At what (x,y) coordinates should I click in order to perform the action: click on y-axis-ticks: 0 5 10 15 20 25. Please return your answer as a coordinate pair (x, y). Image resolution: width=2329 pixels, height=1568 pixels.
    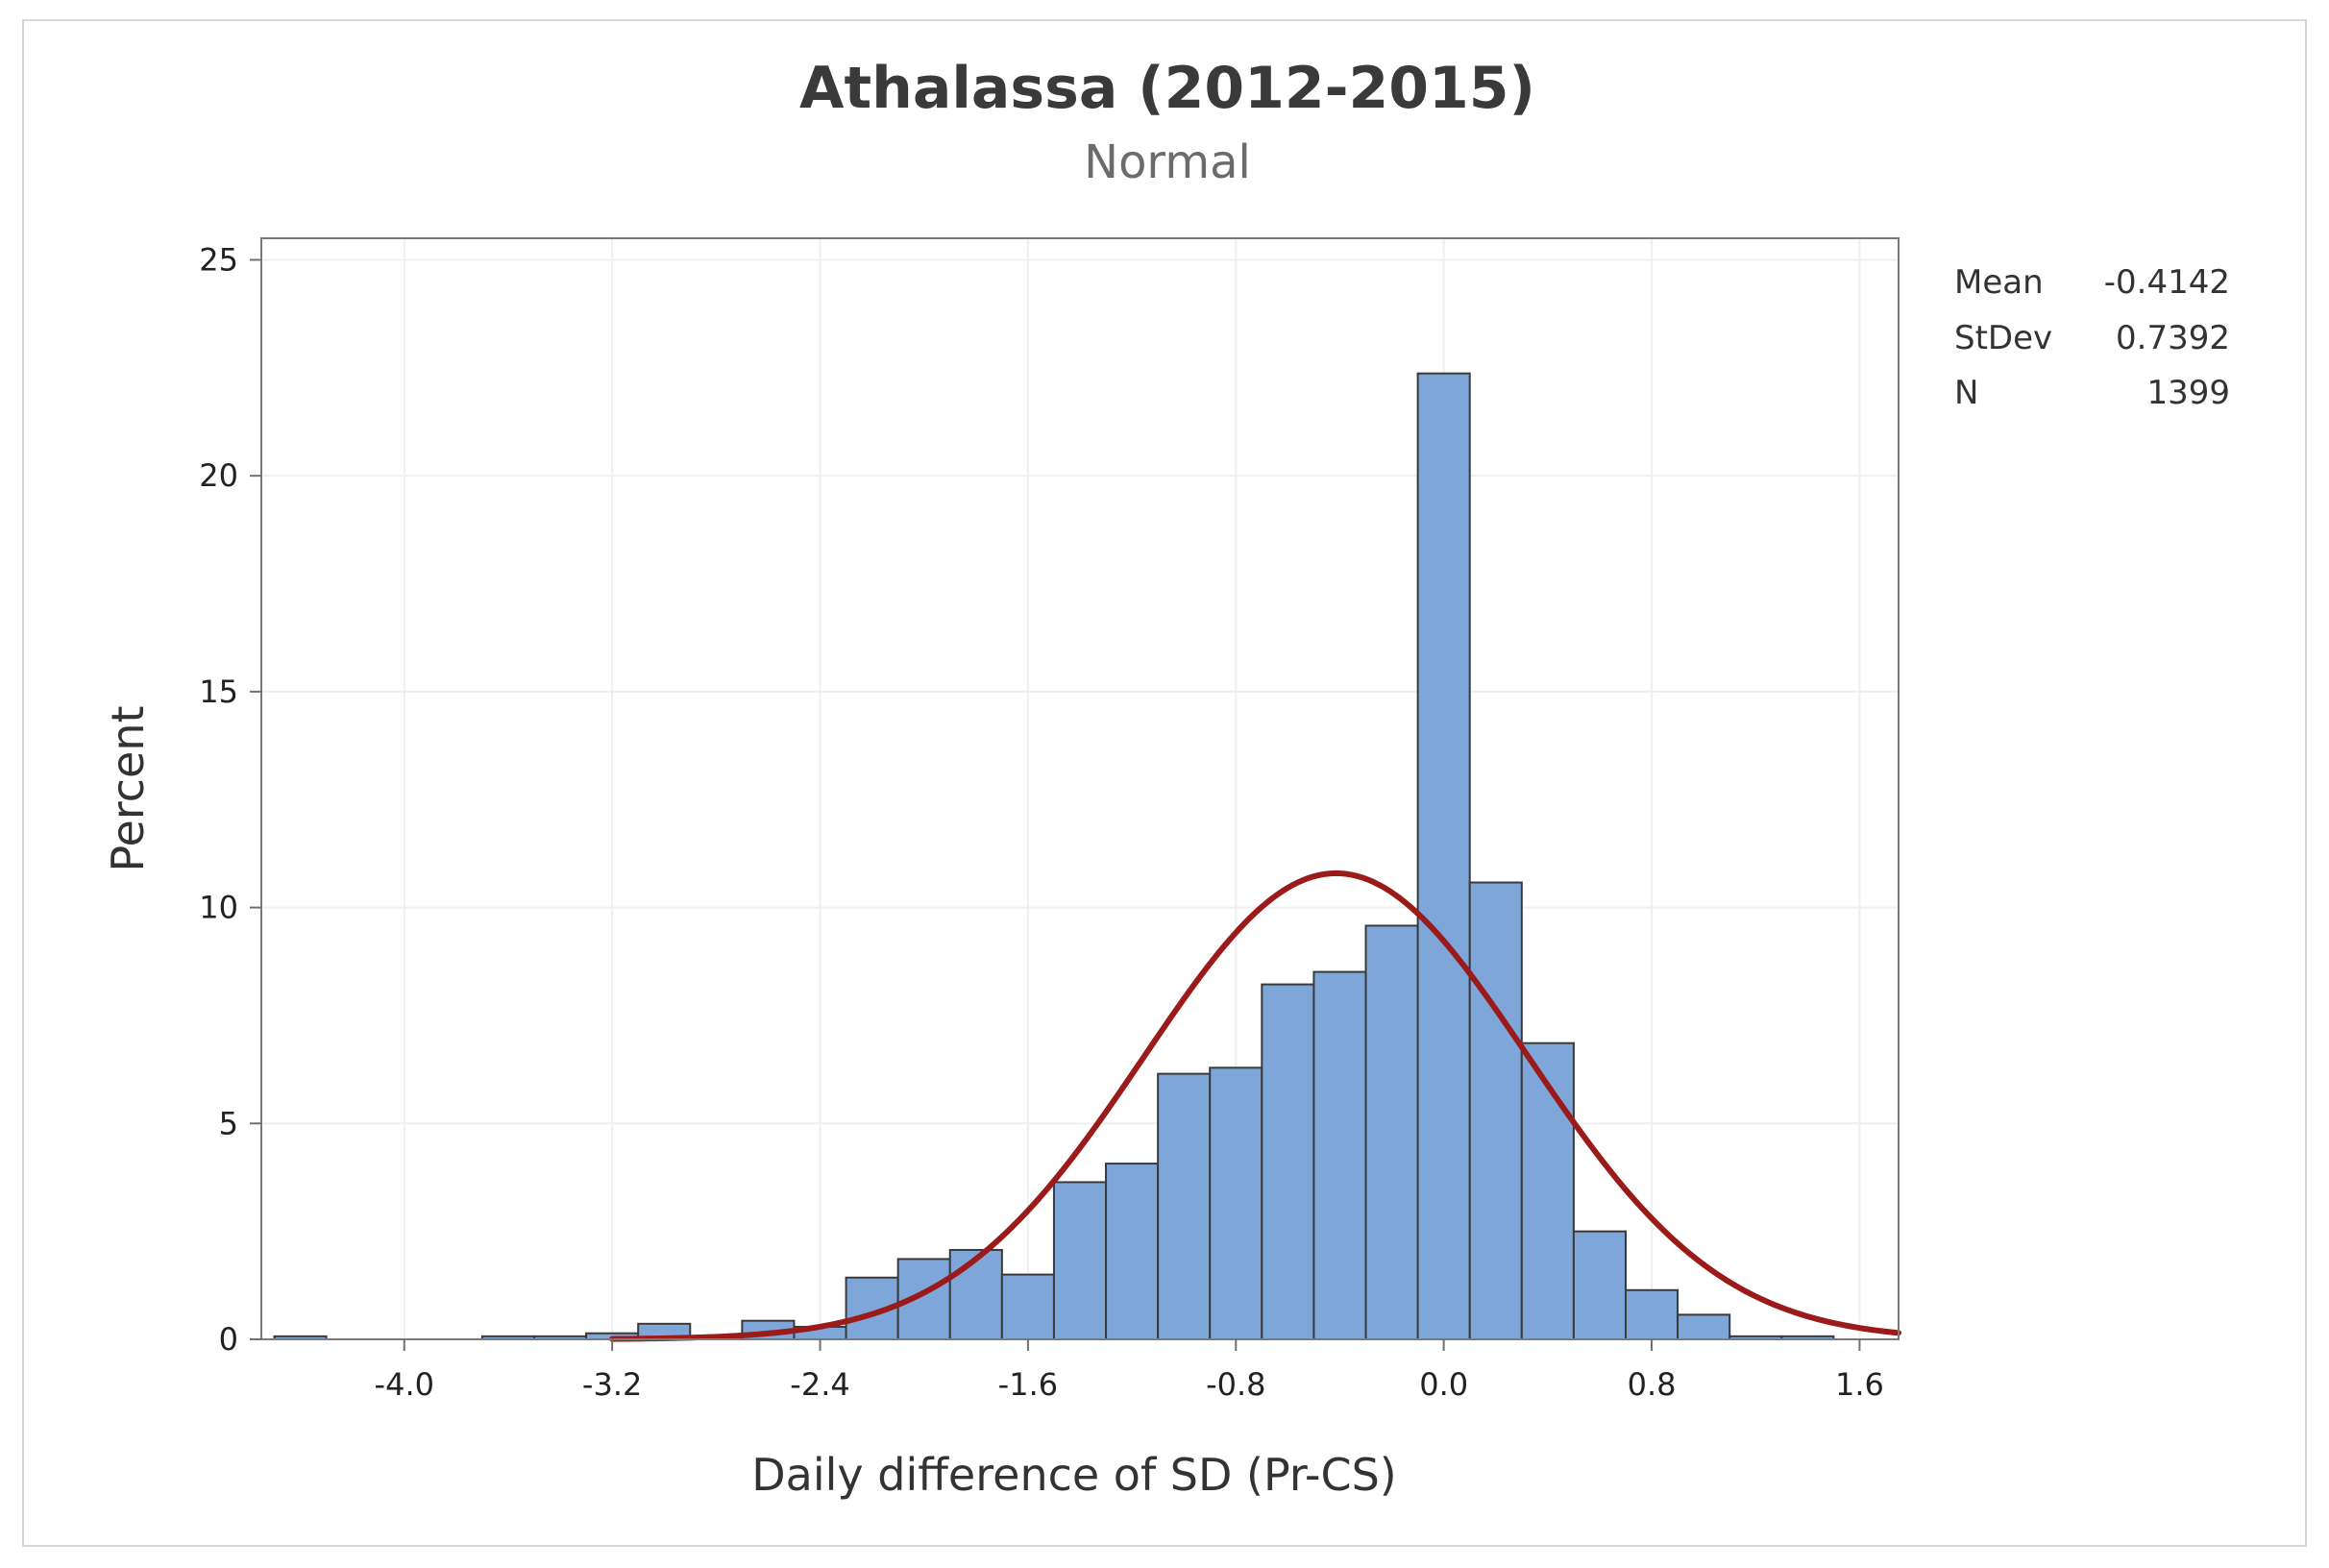
    Looking at the image, I should click on (230, 800).